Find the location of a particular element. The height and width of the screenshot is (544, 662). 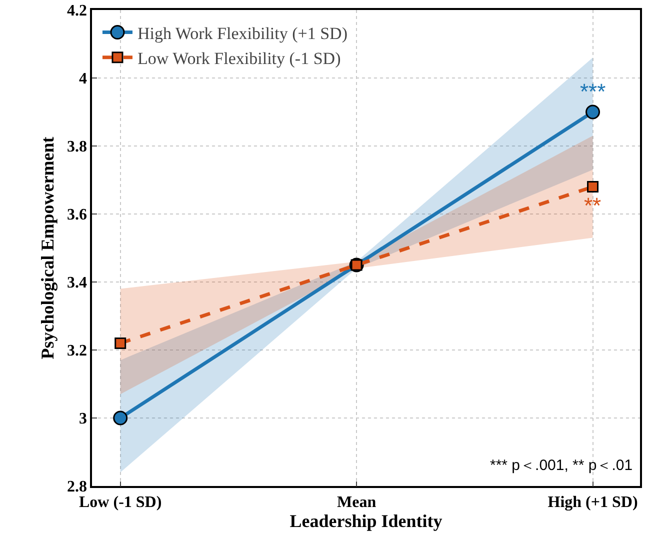

x-tick-label: High (+1 SD) is located at coordinates (593, 502).